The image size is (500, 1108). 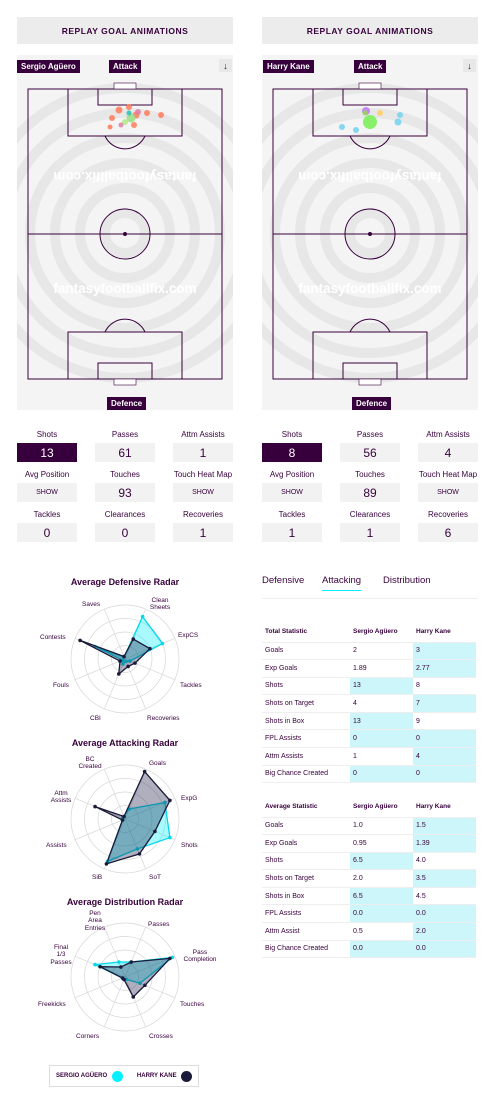 I want to click on stat-label: Tackles, so click(x=292, y=514).